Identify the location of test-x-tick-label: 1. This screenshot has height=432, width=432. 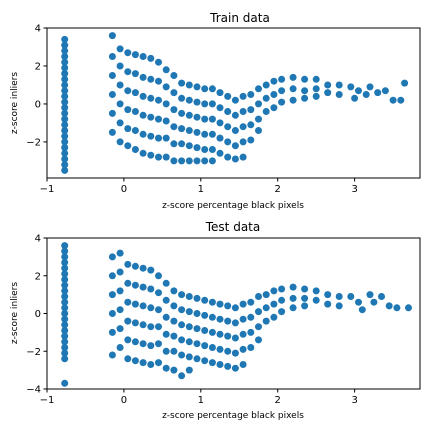
(201, 400).